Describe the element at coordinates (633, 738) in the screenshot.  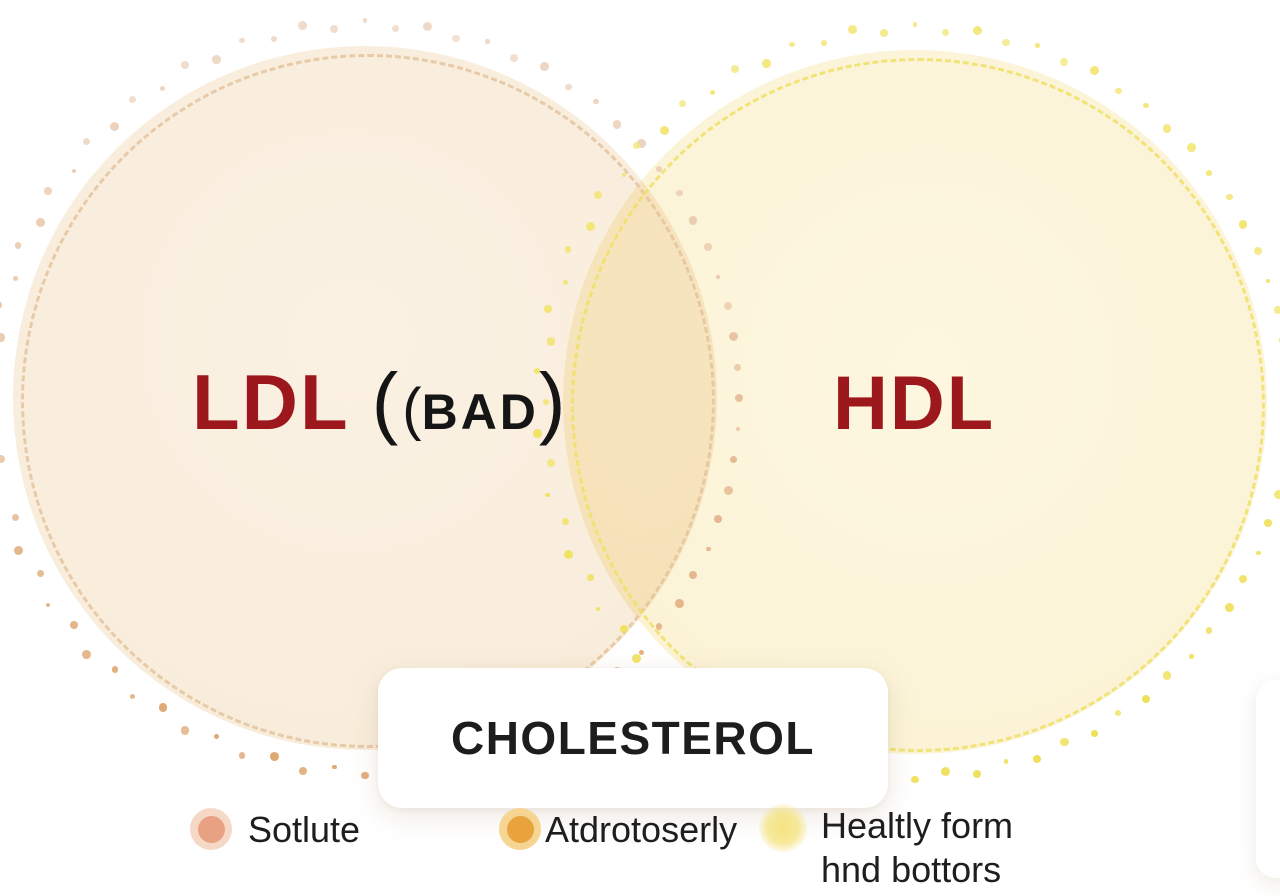
I see `cholesterol-title: CHOLESTEROL` at that location.